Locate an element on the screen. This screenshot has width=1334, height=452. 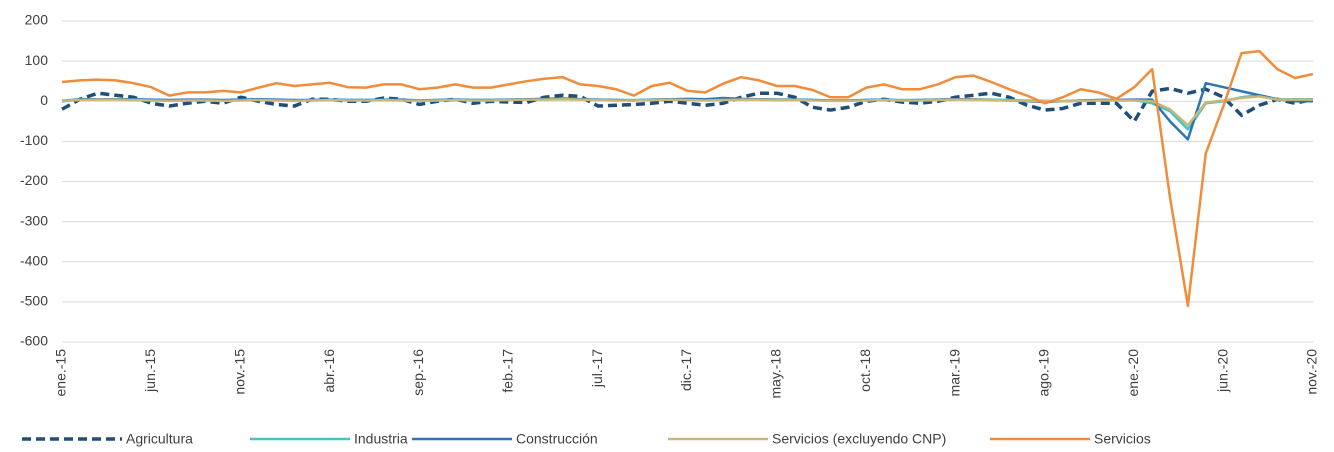
x-tick-label: jul.-17 is located at coordinates (597, 368).